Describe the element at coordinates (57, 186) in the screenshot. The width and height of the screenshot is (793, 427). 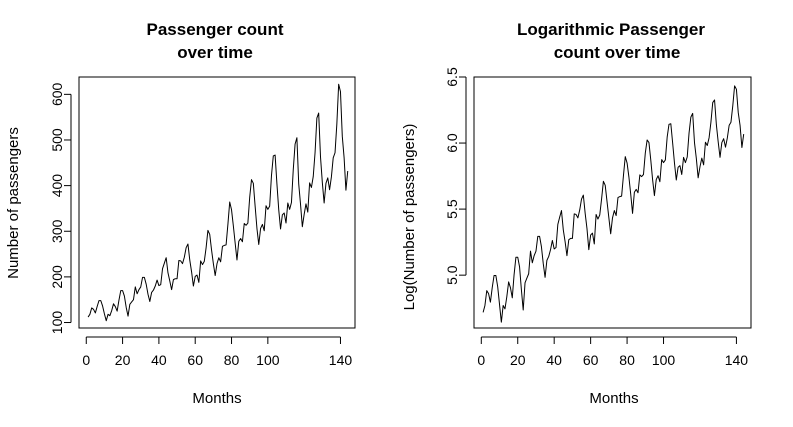
I see `y-tick-label: 400` at that location.